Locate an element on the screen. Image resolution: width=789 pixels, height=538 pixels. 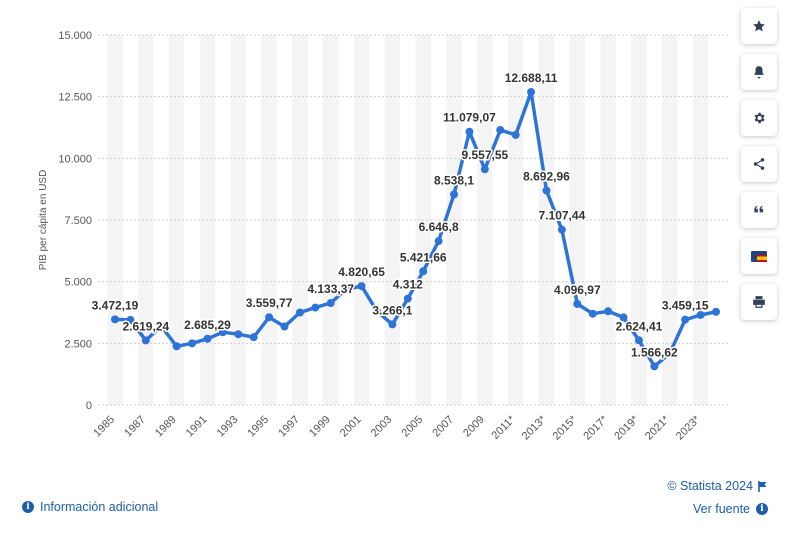
y-tick-label: 5.000 is located at coordinates (78, 283).